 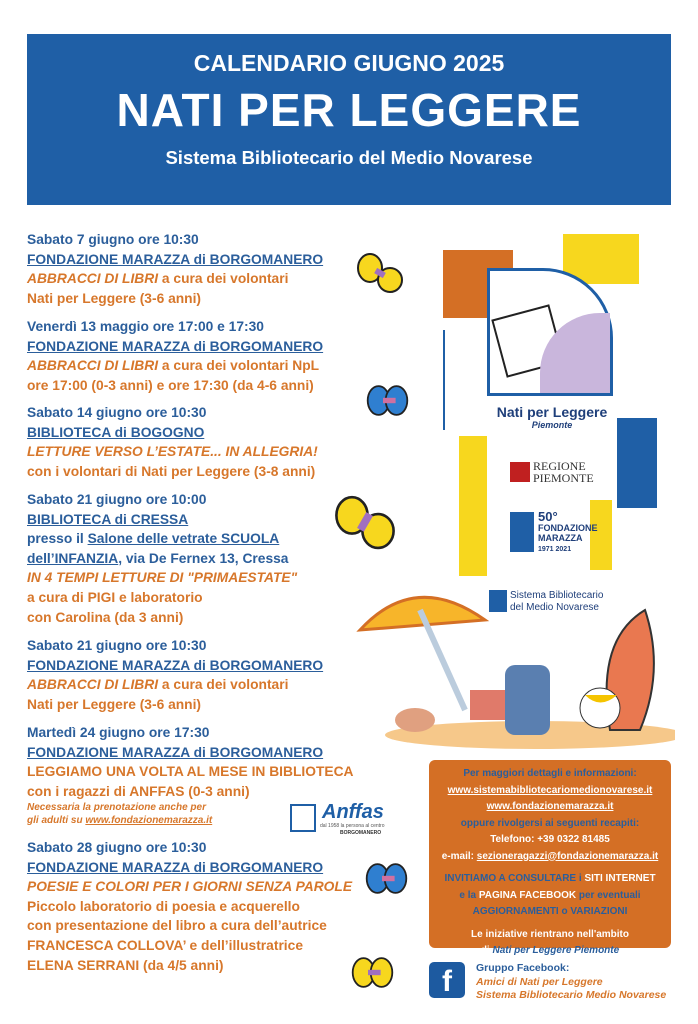 I want to click on event-date: Sabato 28 giugno ore 10:30, so click(x=117, y=847).